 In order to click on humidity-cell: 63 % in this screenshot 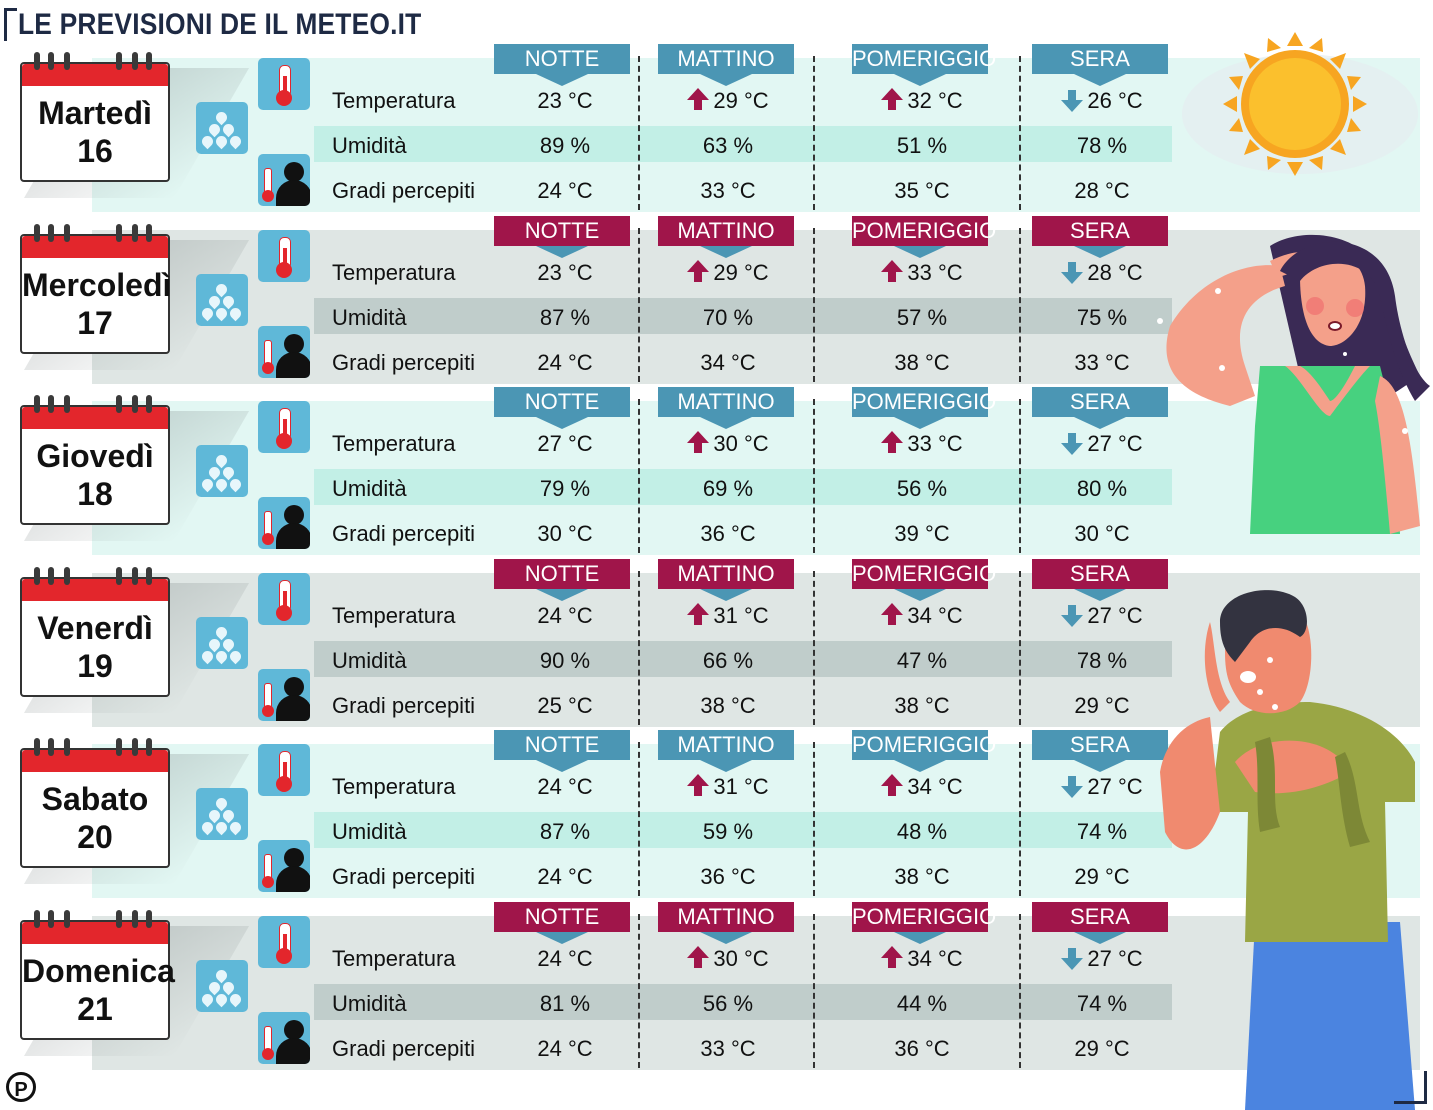, I will do `click(728, 145)`.